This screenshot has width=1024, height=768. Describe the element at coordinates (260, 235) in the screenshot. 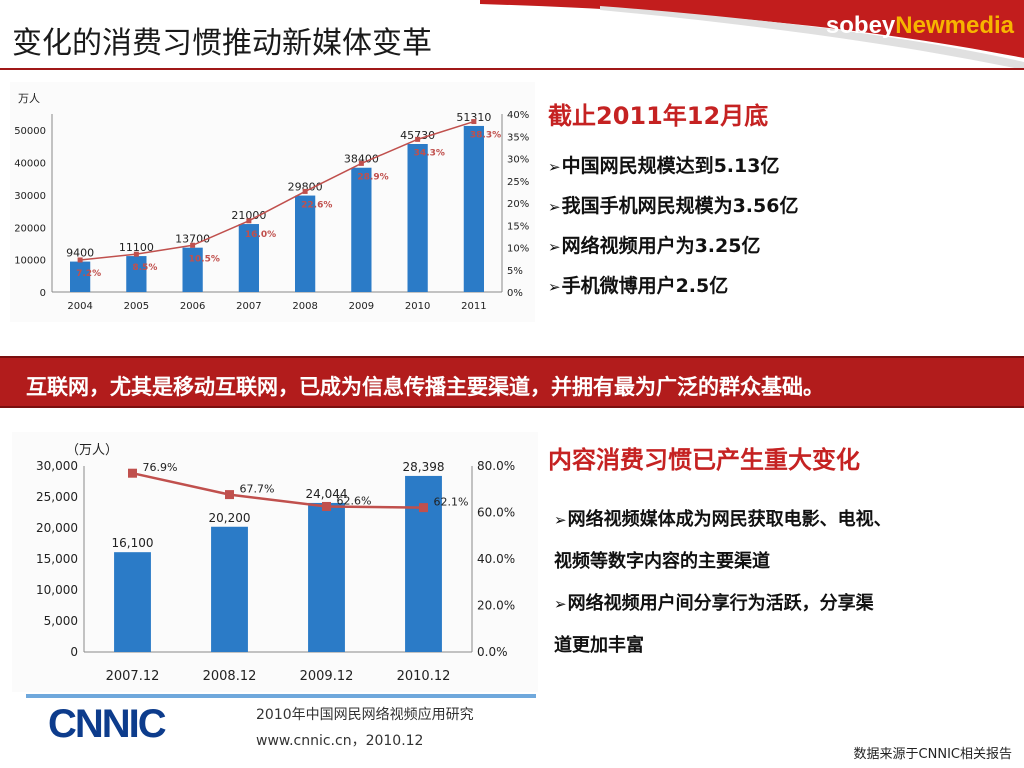

I see `growth-value-label: 16.0%` at that location.